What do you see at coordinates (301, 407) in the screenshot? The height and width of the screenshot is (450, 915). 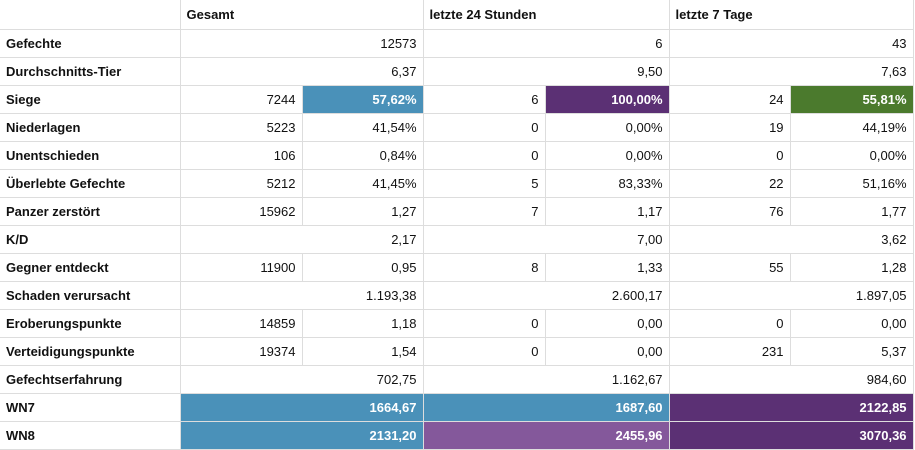 I see `value-cell: 1664,67` at bounding box center [301, 407].